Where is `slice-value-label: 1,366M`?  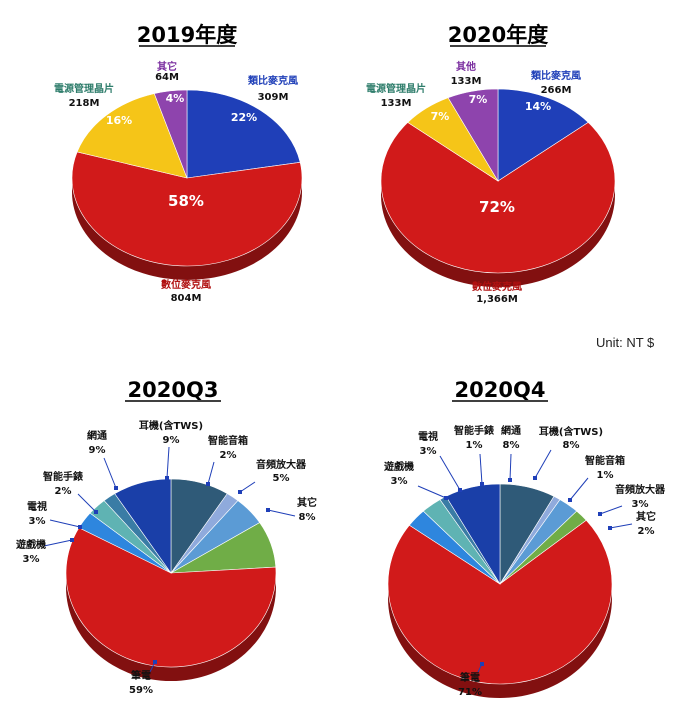 slice-value-label: 1,366M is located at coordinates (497, 299).